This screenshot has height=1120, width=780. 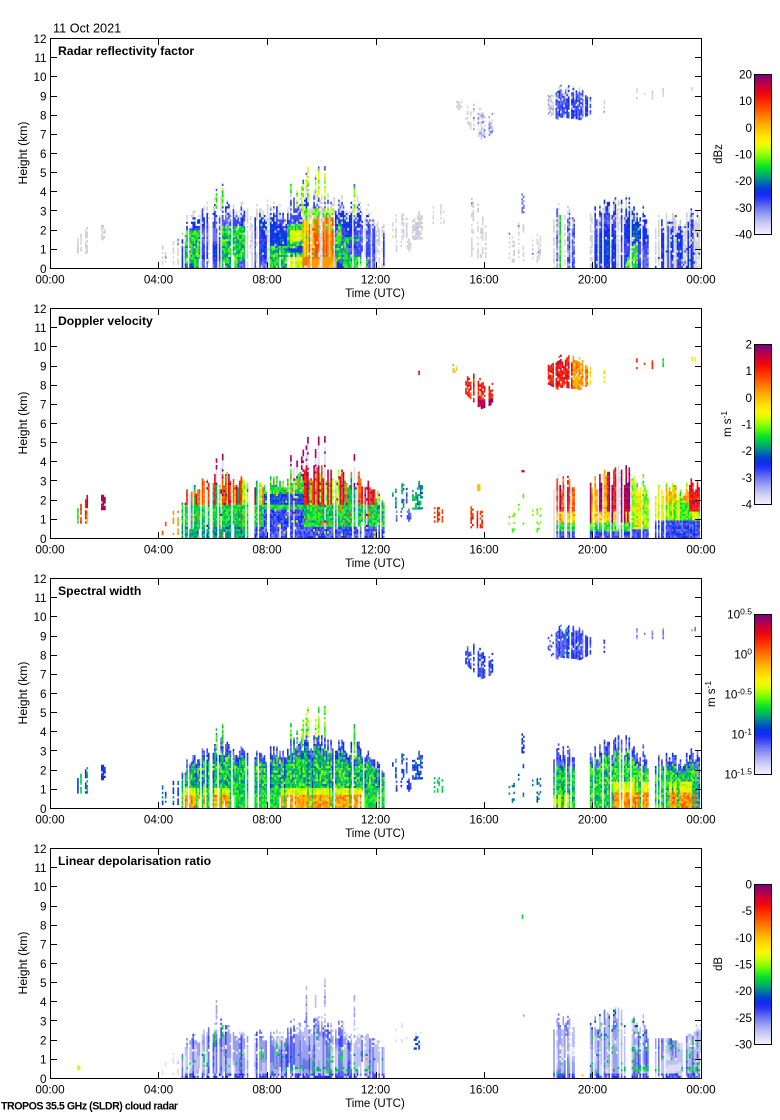 What do you see at coordinates (747, 425) in the screenshot?
I see `svg-text: -1` at bounding box center [747, 425].